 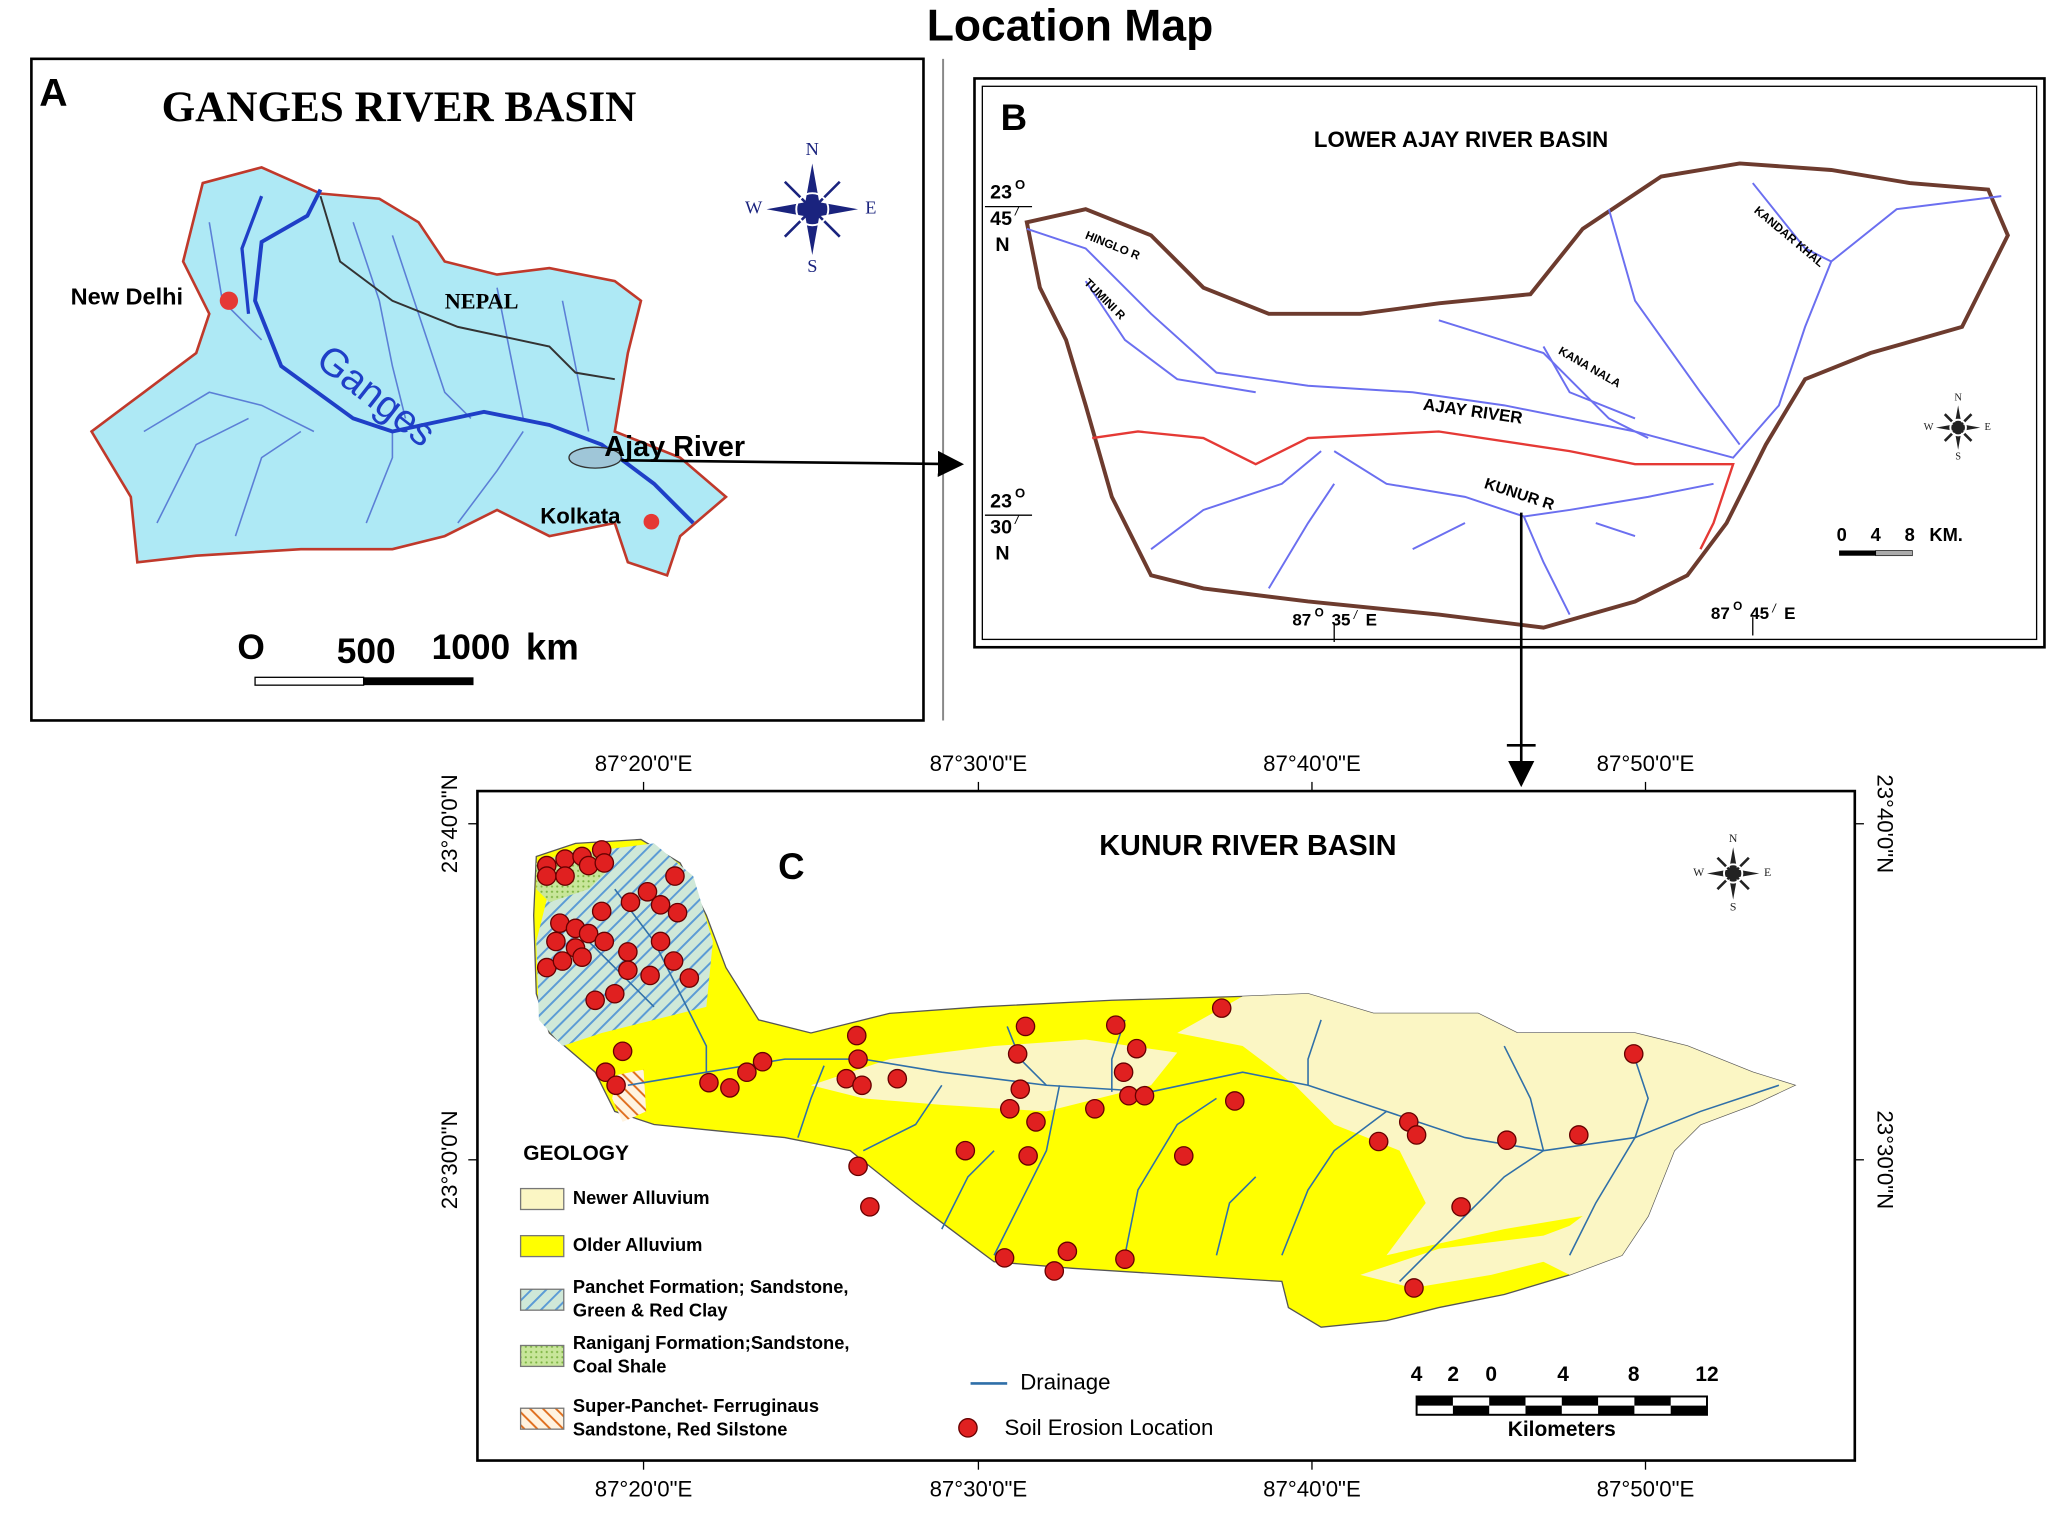 What do you see at coordinates (1413, 490) in the screenshot?
I see `kunur-boundary` at bounding box center [1413, 490].